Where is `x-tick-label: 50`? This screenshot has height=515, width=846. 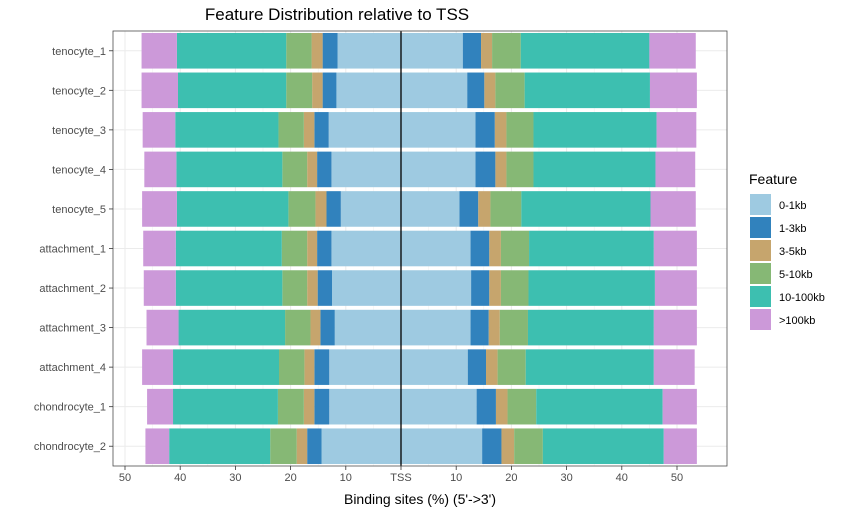 x-tick-label: 50 is located at coordinates (677, 478).